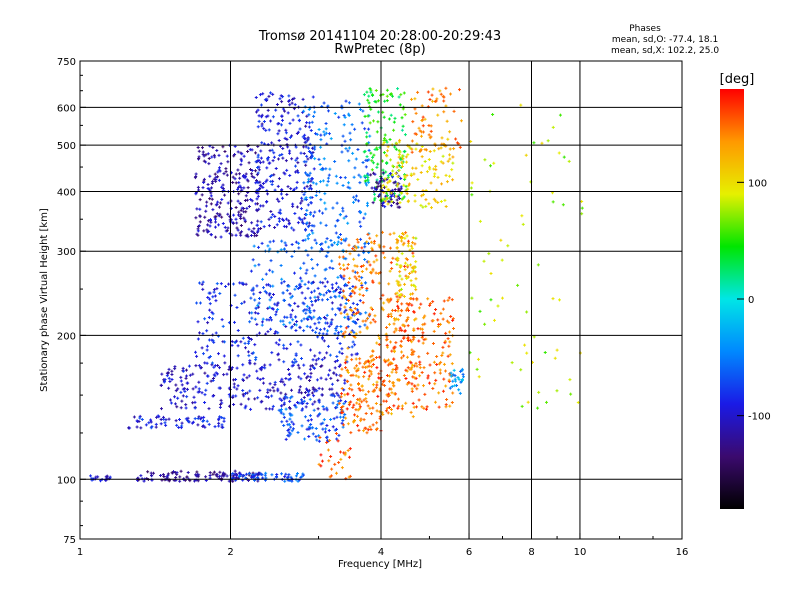  I want to click on chart-subtitle: RwPretec (8p), so click(379, 49).